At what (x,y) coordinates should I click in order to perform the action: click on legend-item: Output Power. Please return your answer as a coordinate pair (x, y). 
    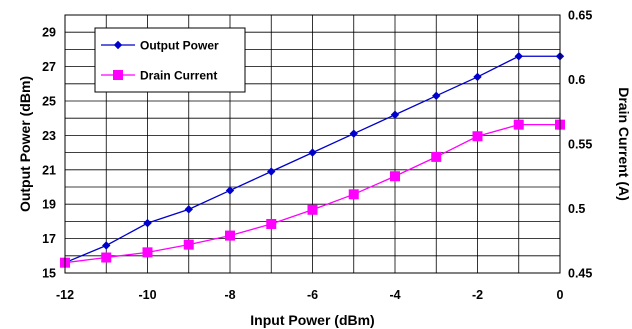
    Looking at the image, I should click on (160, 46).